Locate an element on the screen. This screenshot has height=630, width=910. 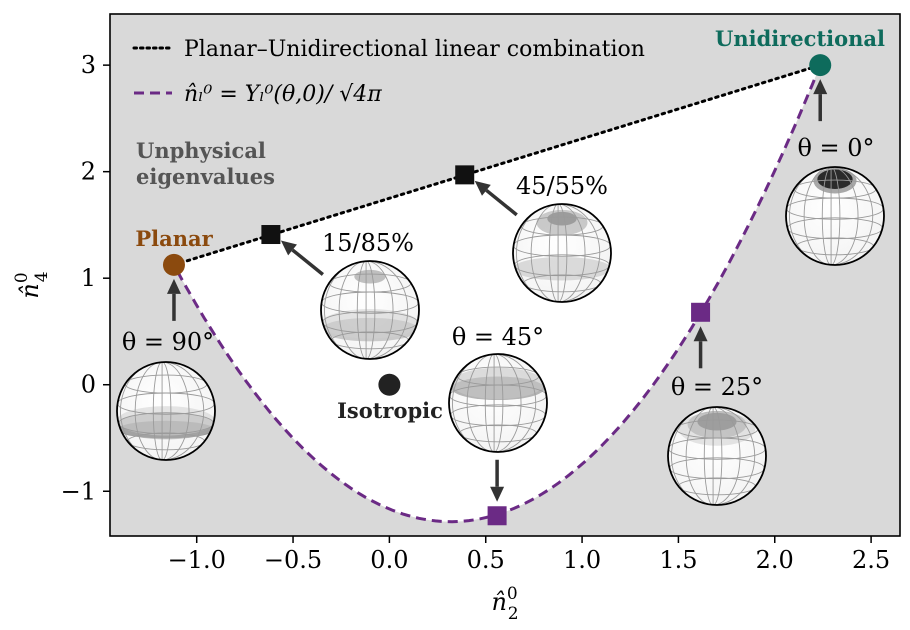
x-tick-label: 2.0 is located at coordinates (775, 560).